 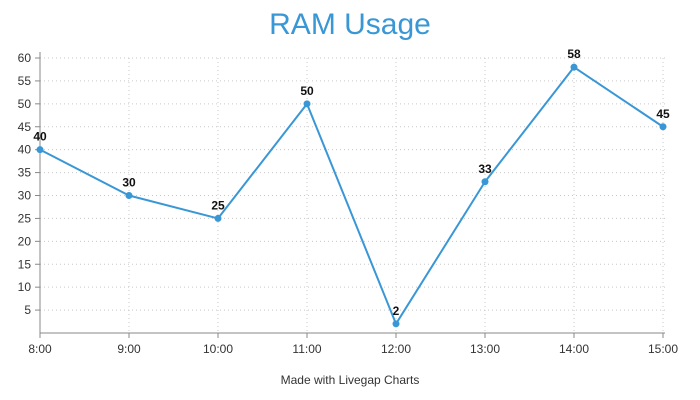 What do you see at coordinates (485, 169) in the screenshot?
I see `data-label: 33` at bounding box center [485, 169].